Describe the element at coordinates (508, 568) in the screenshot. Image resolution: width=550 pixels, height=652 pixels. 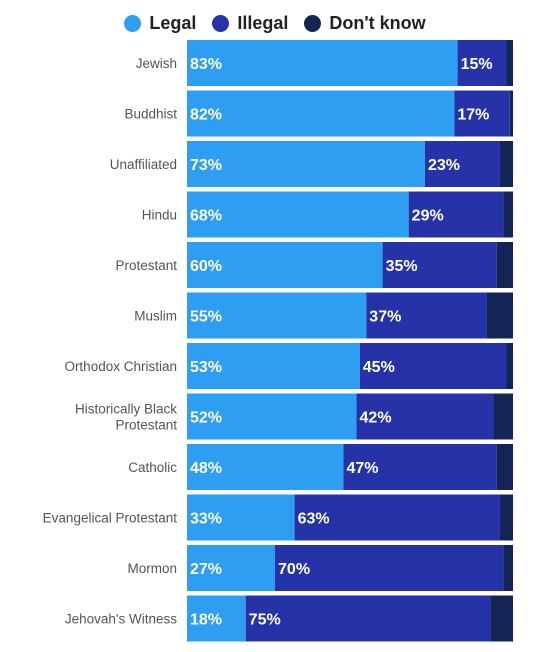
I see `bar-don-t-know-mormon` at that location.